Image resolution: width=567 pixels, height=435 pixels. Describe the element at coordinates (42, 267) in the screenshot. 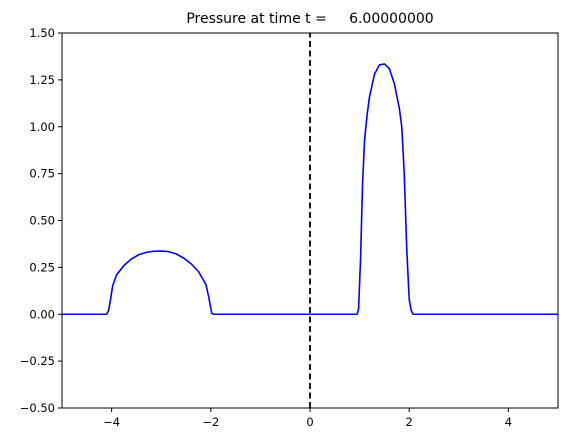

I see `y-tick-label: 0.25` at that location.